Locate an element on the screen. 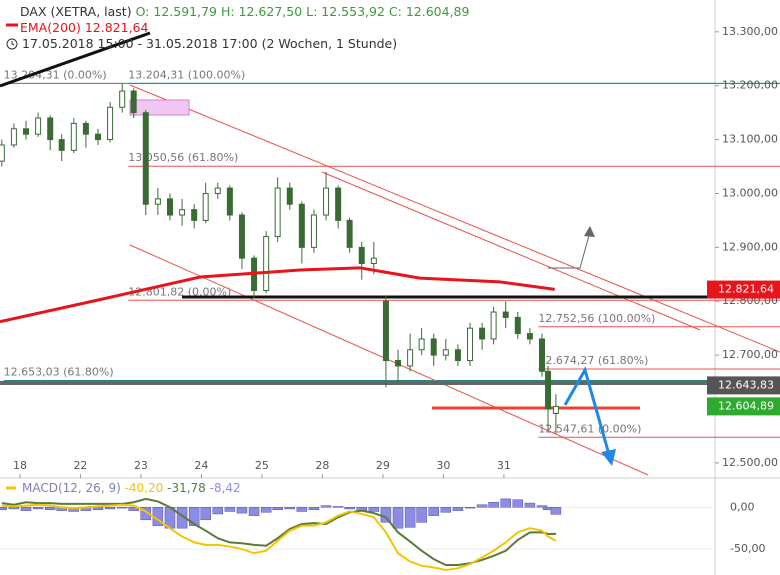  highlight-box is located at coordinates (159, 107).